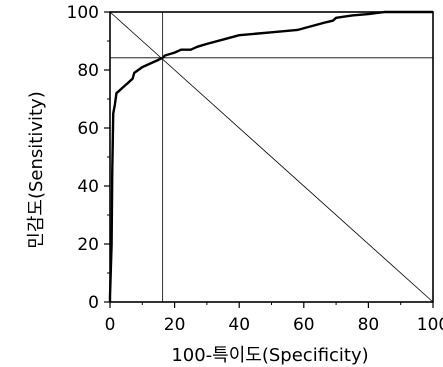 The image size is (443, 367). Describe the element at coordinates (239, 325) in the screenshot. I see `x-tick-label: 40` at that location.